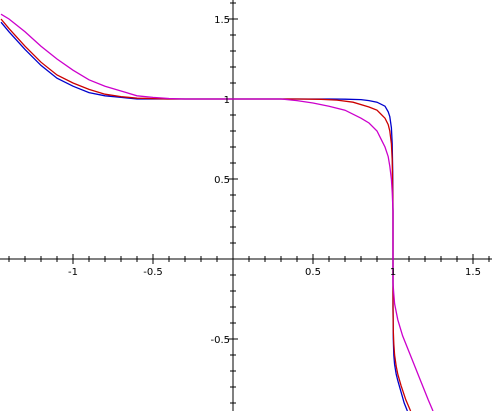 The image size is (492, 411). Describe the element at coordinates (220, 340) in the screenshot. I see `y-tick-label: -0.5` at that location.